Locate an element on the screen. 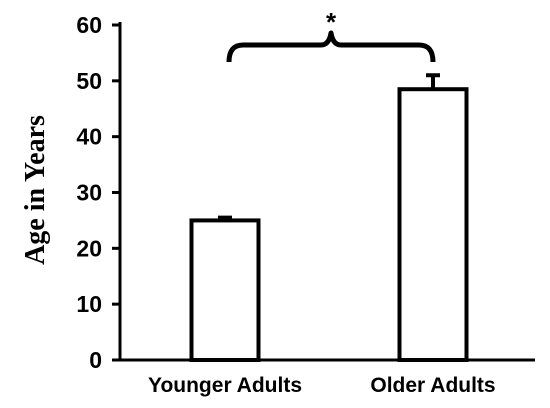 Image resolution: width=550 pixels, height=408 pixels. y-tick-label: 20 is located at coordinates (89, 248).